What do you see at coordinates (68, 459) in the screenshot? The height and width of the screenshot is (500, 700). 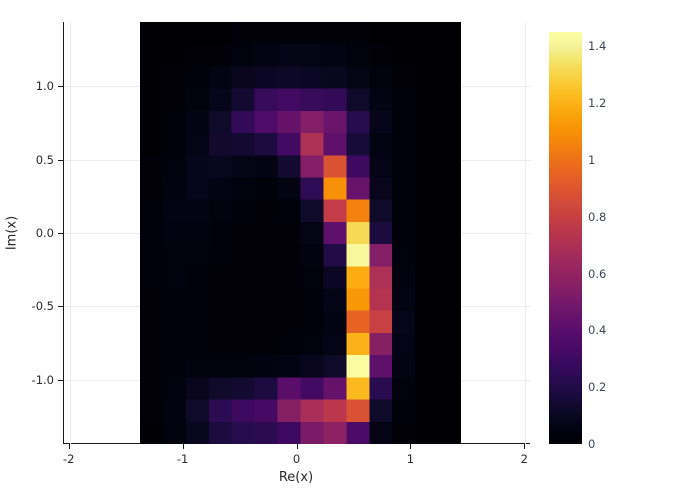 I see `x-tick-label: -2` at bounding box center [68, 459].